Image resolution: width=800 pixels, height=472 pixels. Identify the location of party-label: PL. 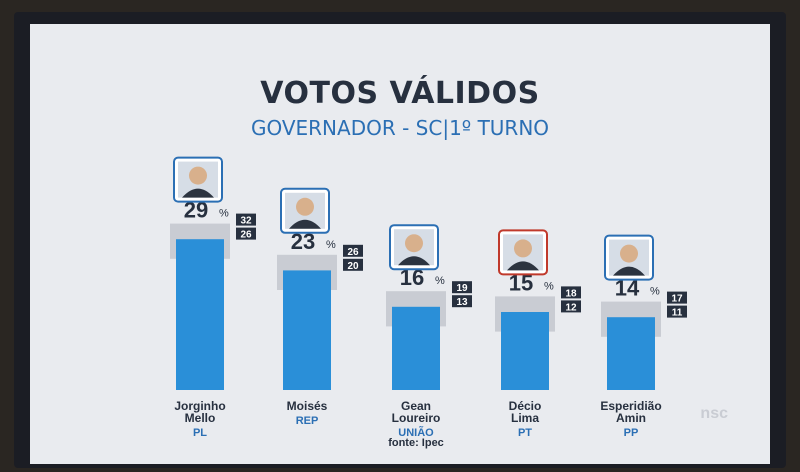
(200, 433).